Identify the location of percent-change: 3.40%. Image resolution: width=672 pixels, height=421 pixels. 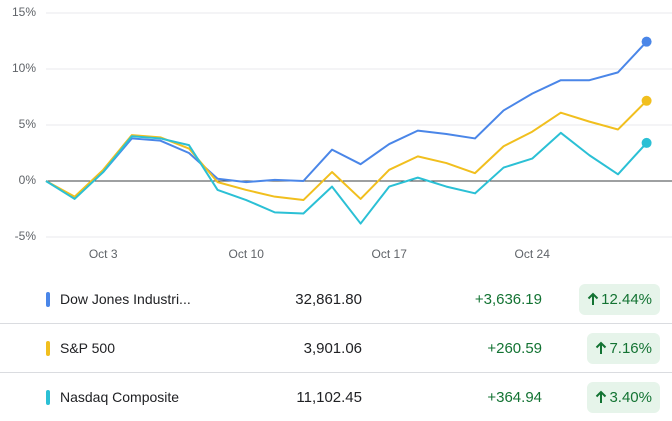
(623, 397).